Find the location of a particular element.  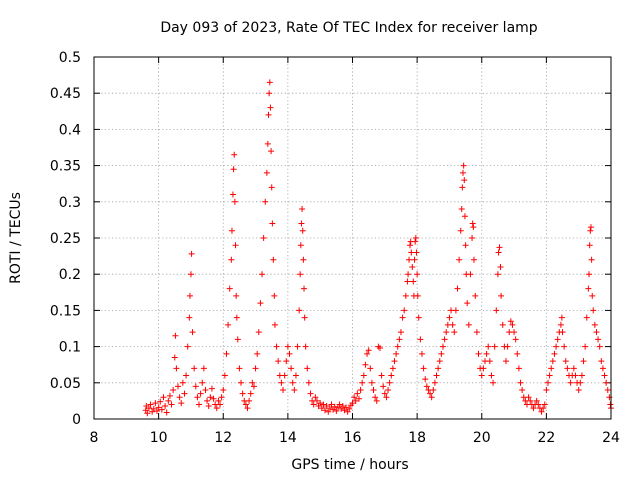

y-tick-label: 0.35 is located at coordinates (65, 167).